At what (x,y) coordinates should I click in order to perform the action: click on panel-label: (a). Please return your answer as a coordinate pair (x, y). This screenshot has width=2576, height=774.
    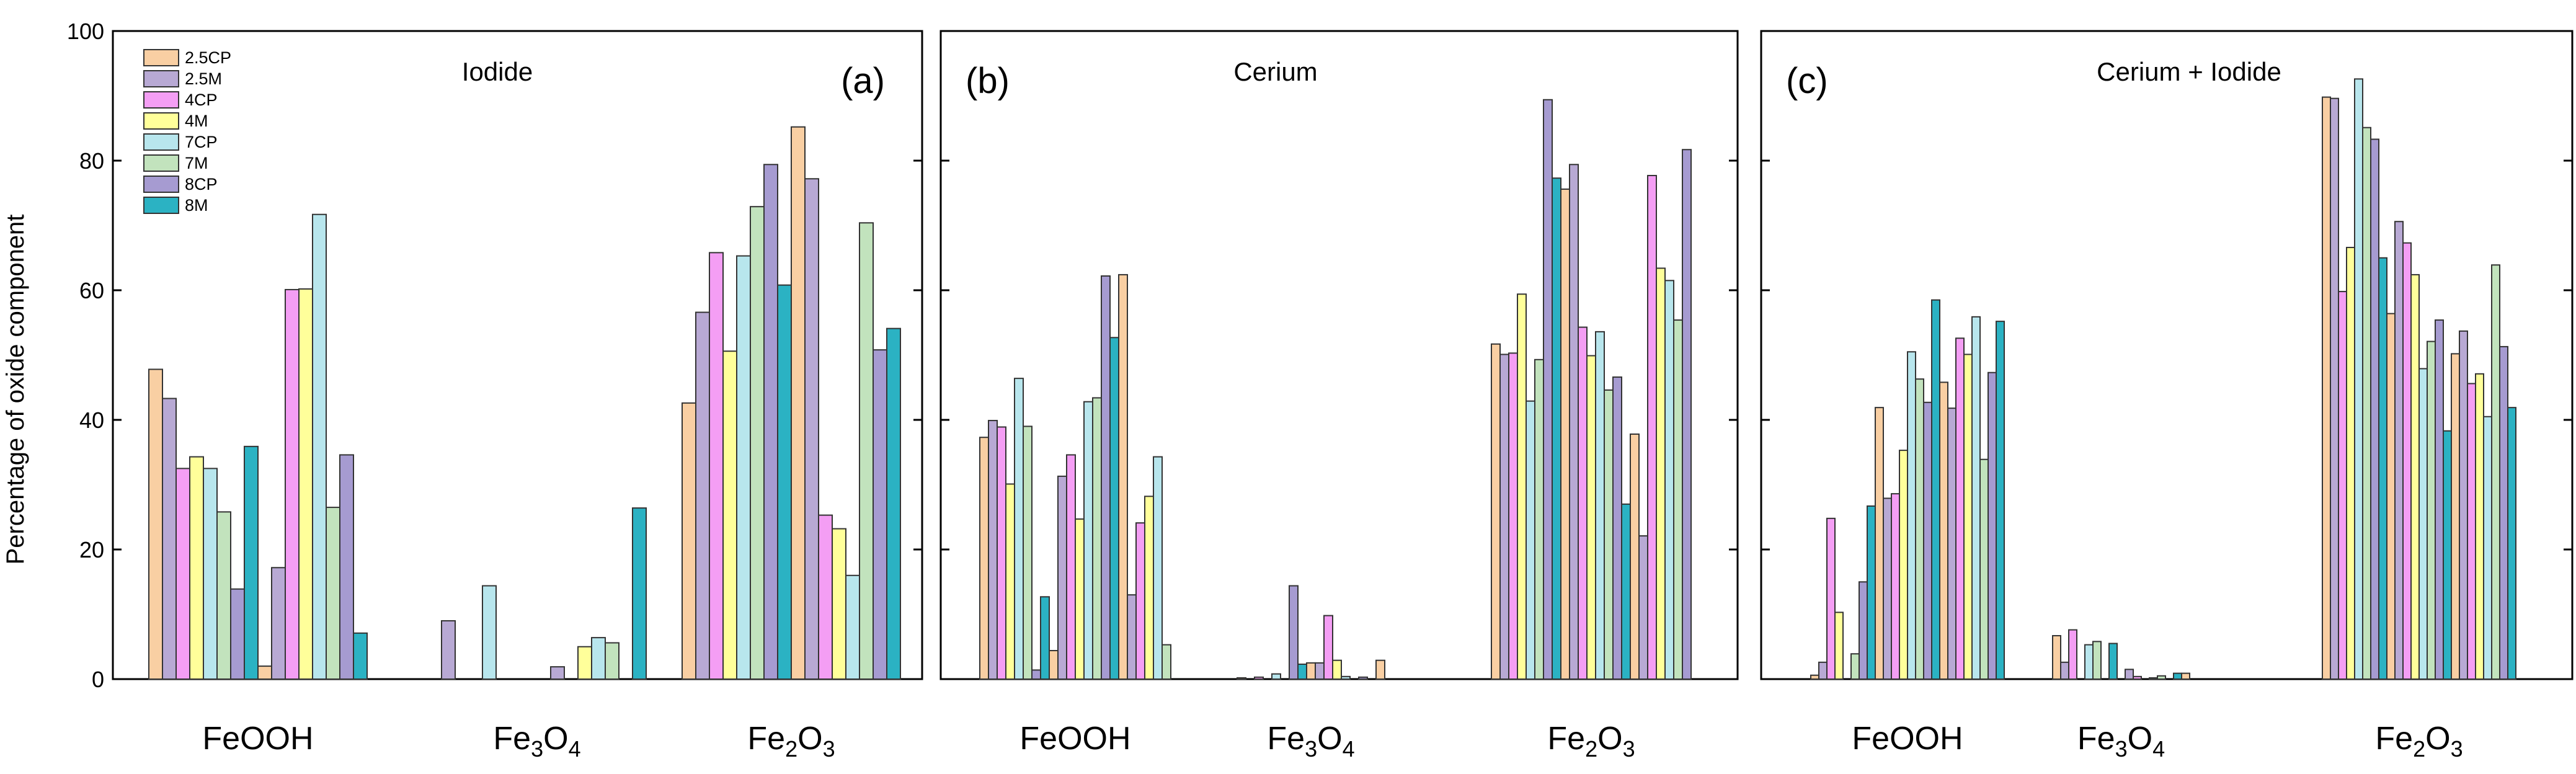
    Looking at the image, I should click on (863, 81).